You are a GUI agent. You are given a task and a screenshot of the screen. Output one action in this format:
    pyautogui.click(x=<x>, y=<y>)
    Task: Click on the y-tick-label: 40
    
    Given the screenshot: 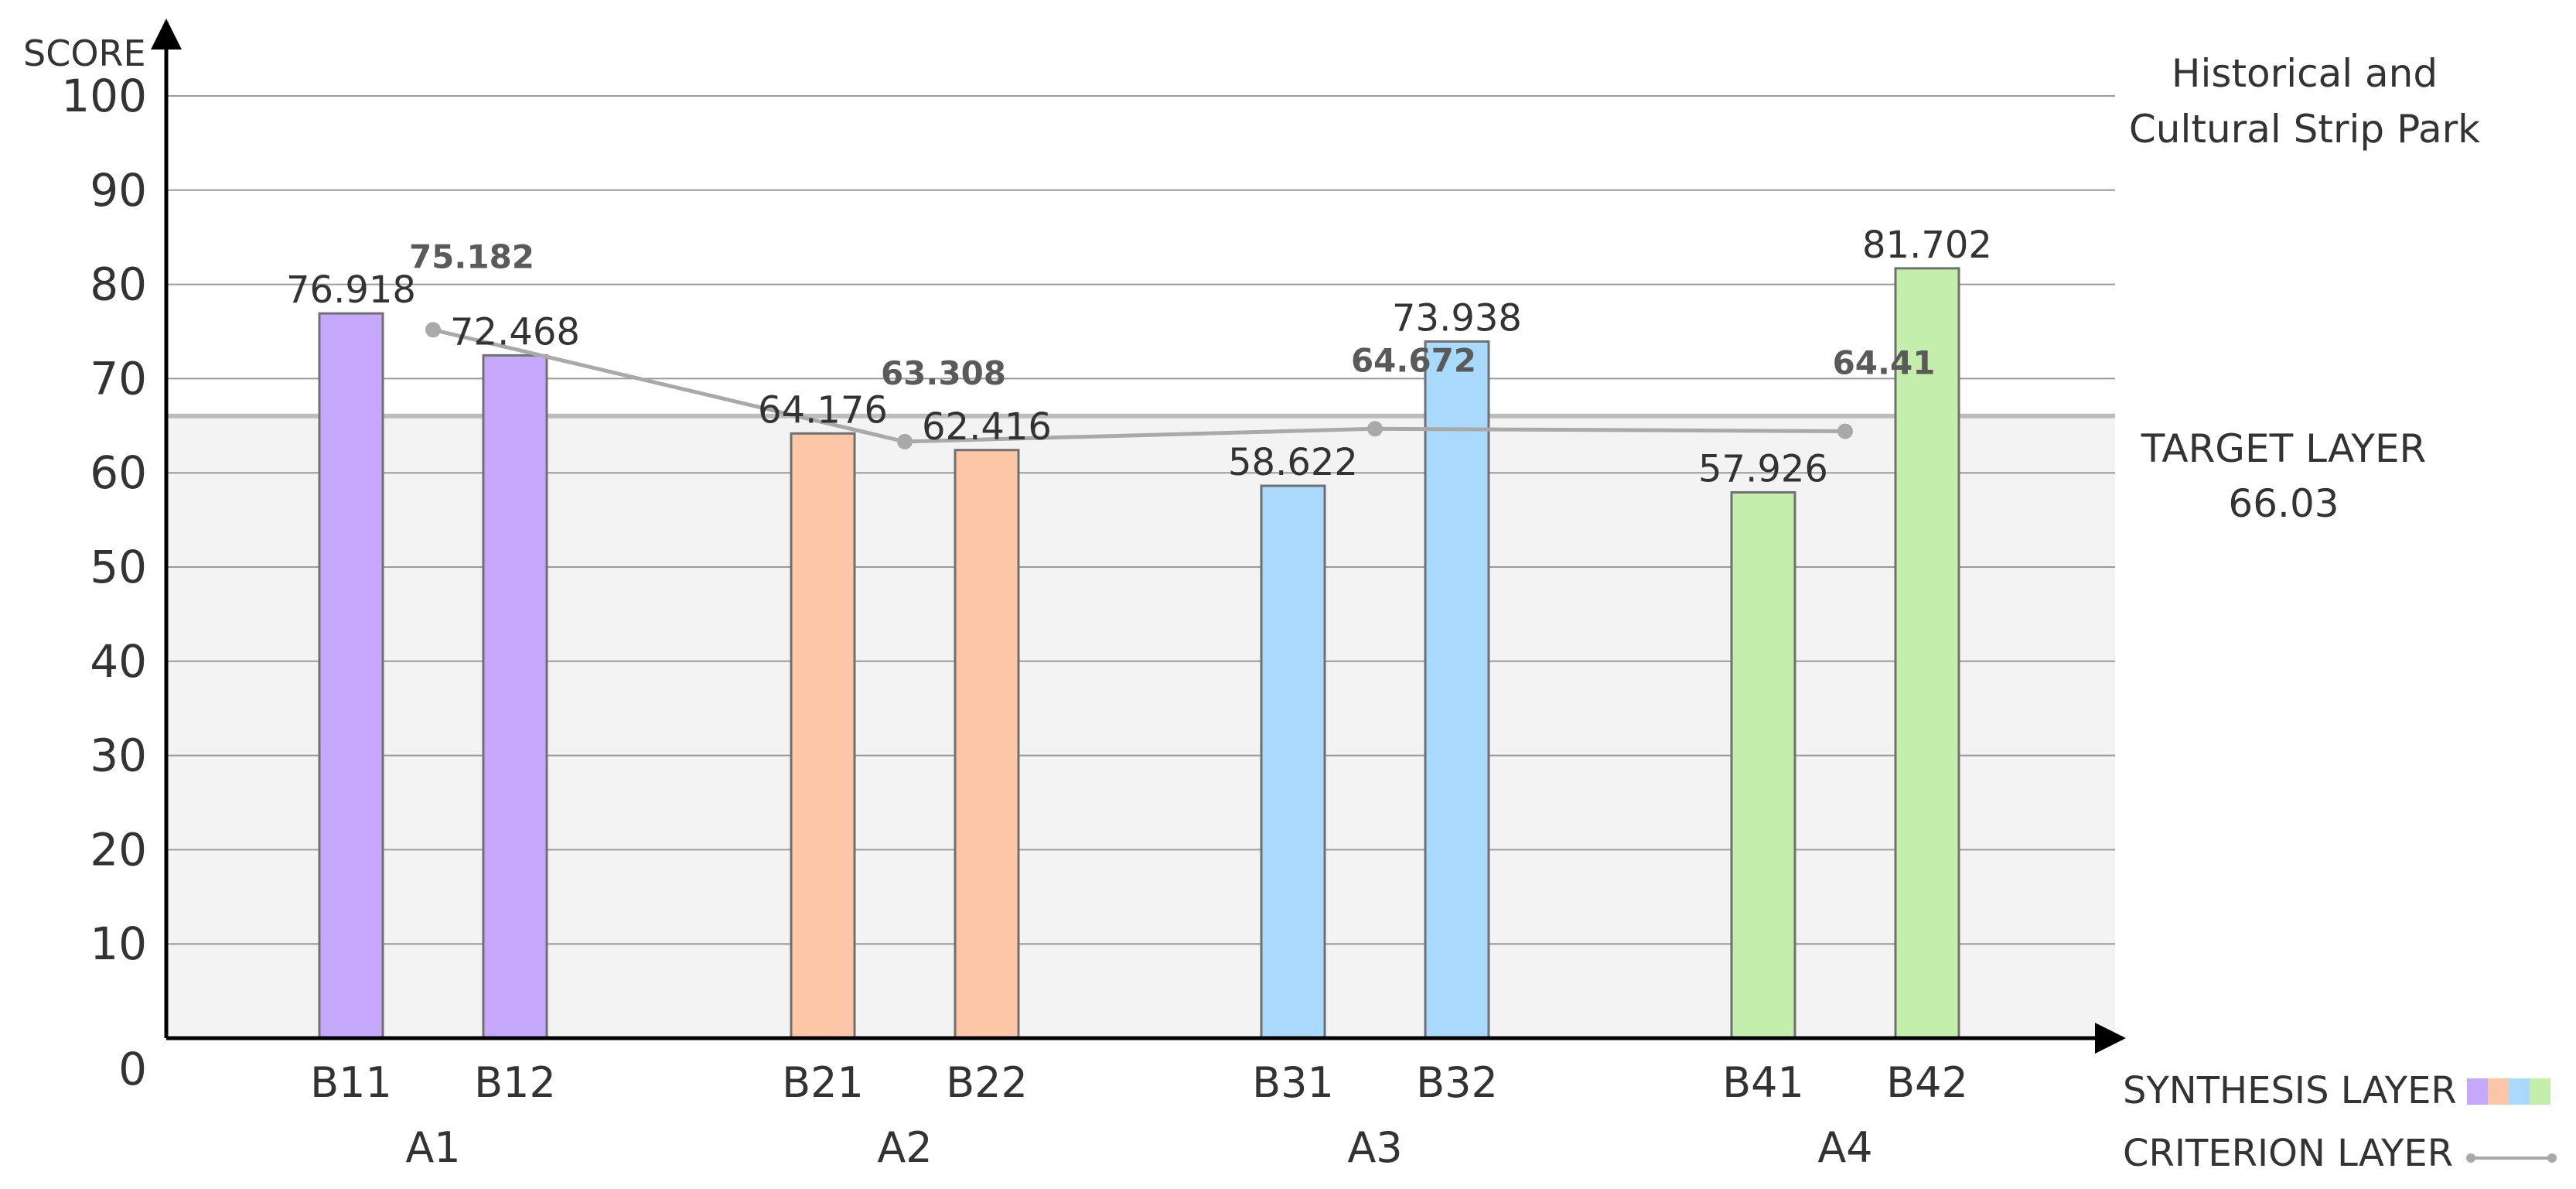 What is the action you would take?
    pyautogui.click(x=118, y=661)
    